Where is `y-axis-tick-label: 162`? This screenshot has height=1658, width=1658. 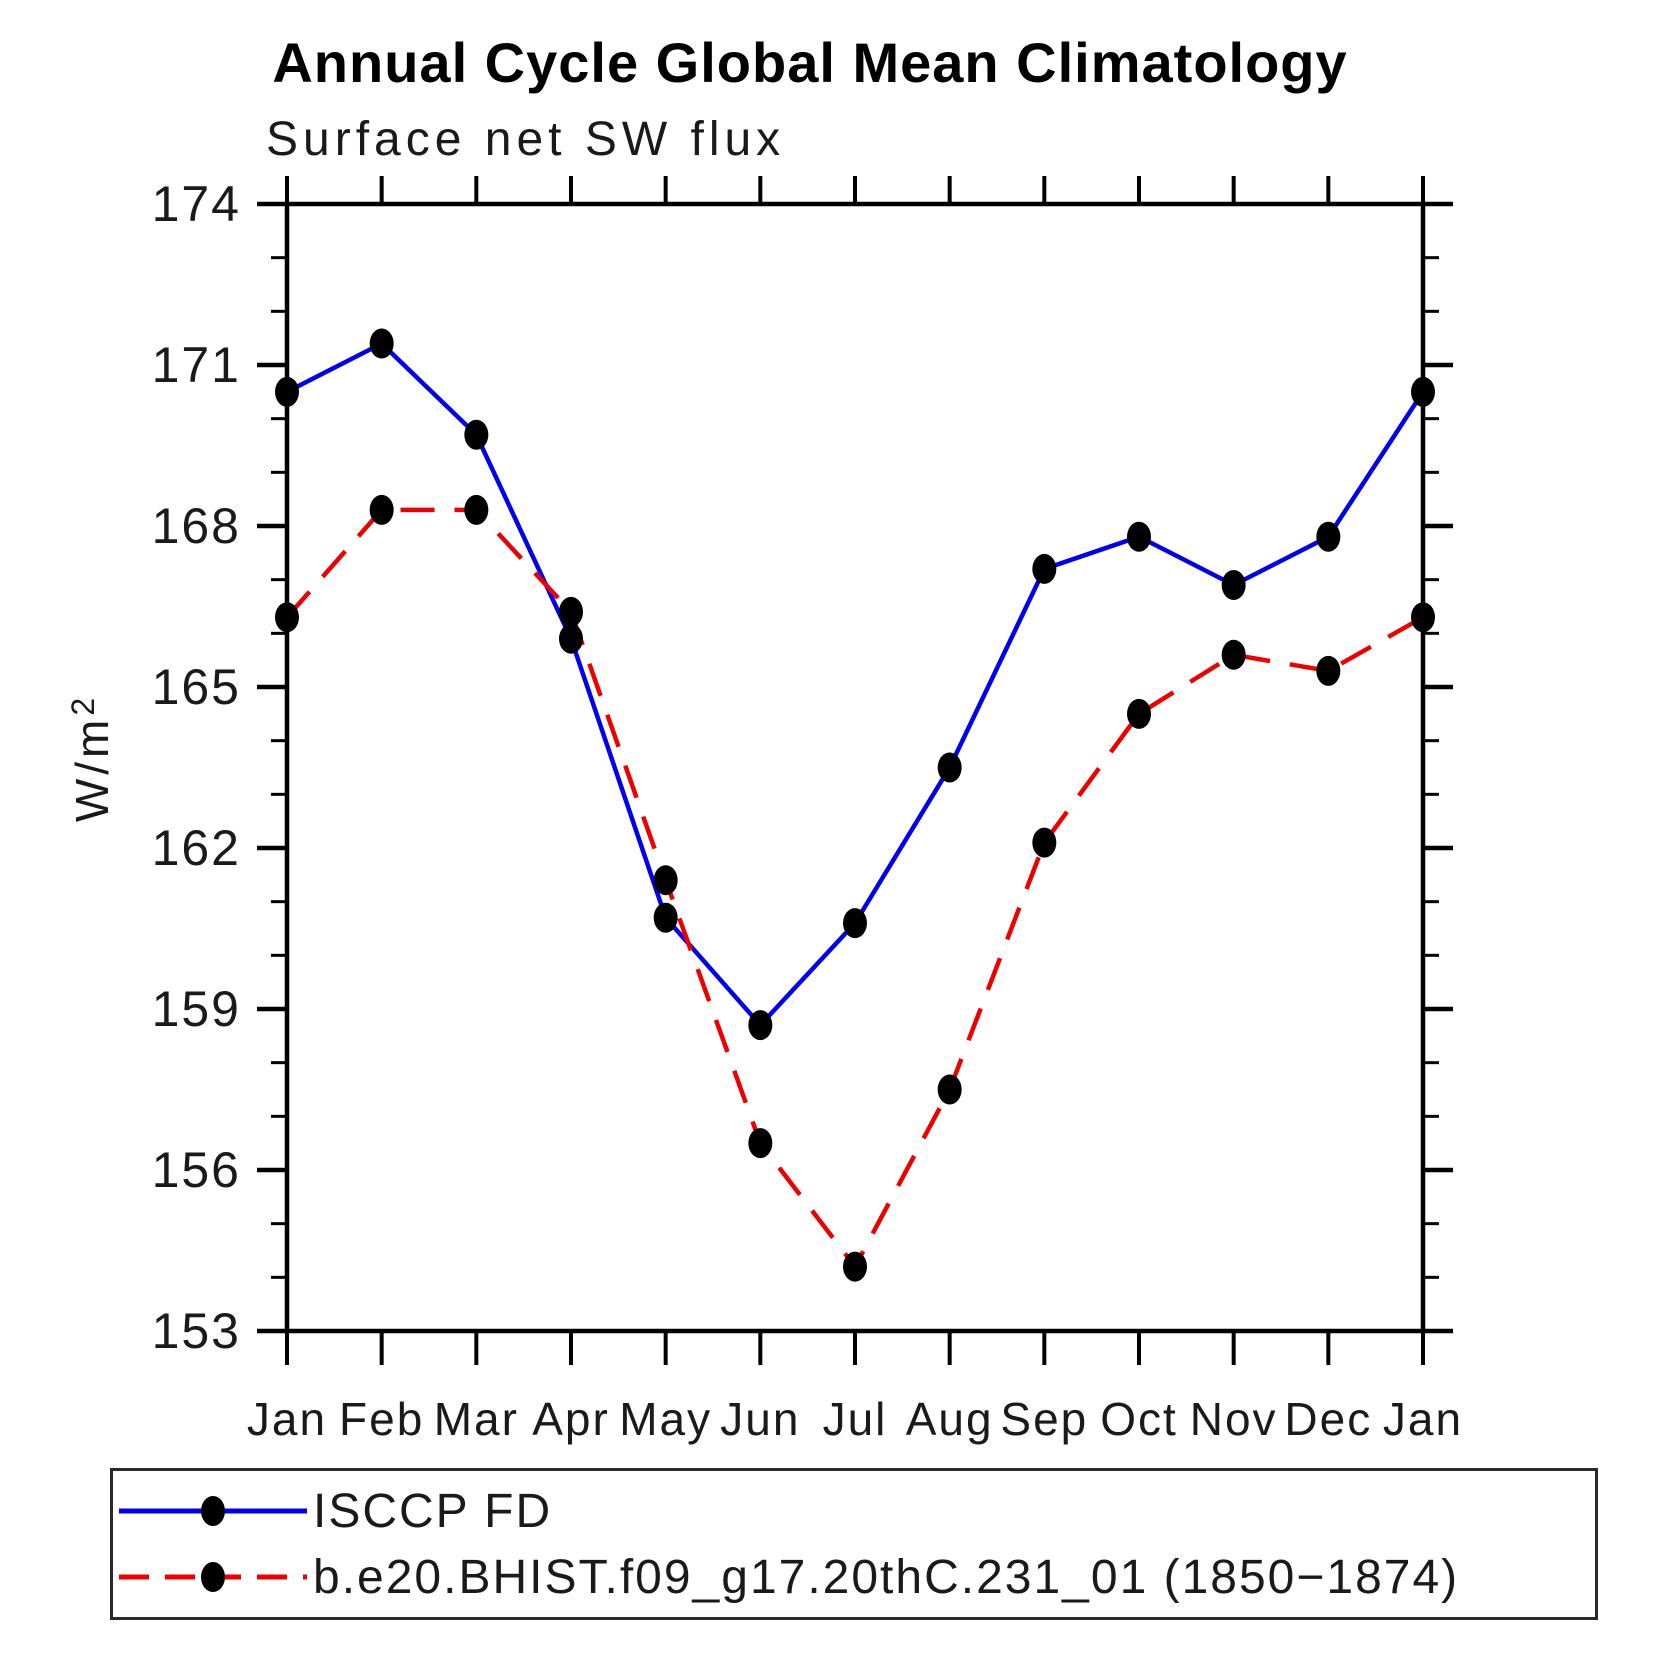
y-axis-tick-label: 162 is located at coordinates (196, 848).